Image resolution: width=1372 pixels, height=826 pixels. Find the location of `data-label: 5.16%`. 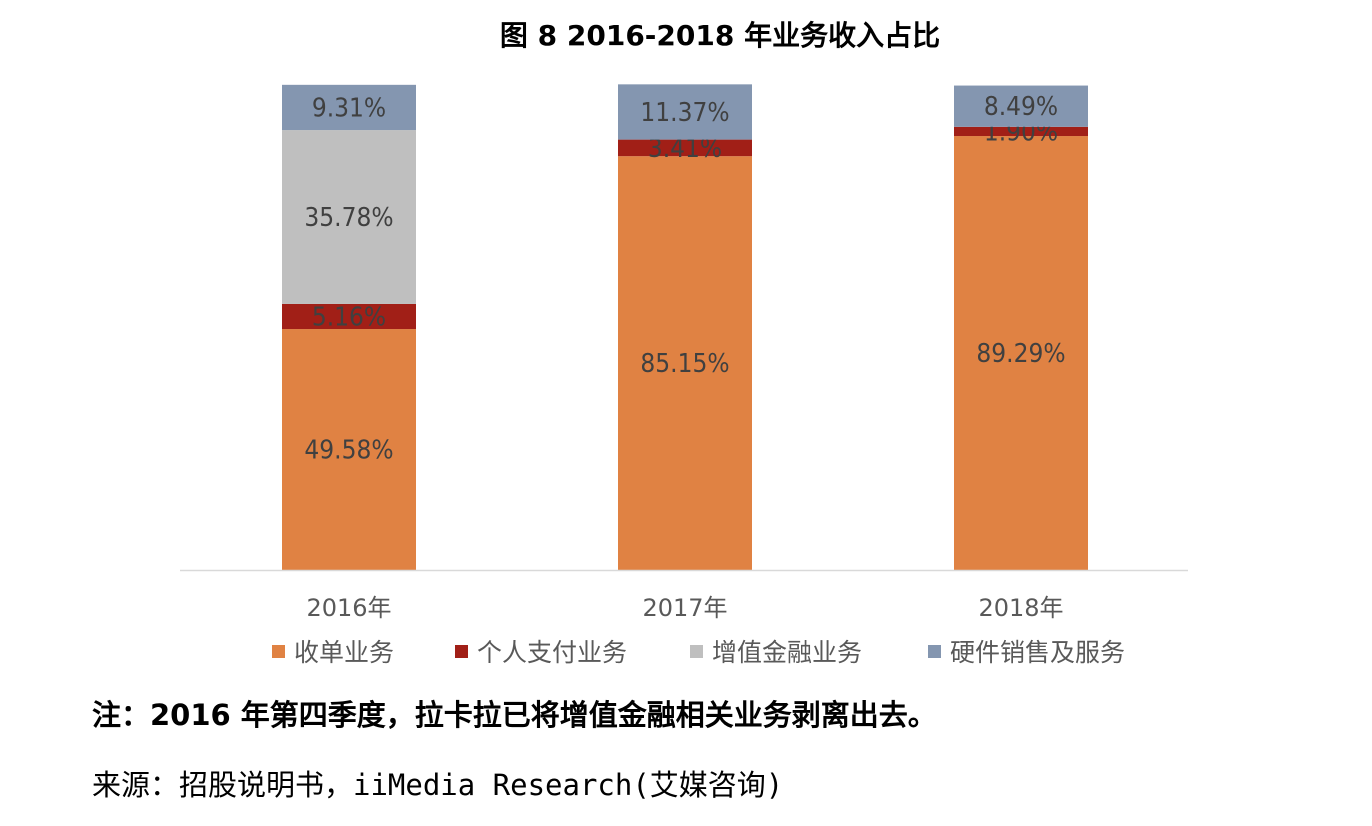

data-label: 5.16% is located at coordinates (349, 318).